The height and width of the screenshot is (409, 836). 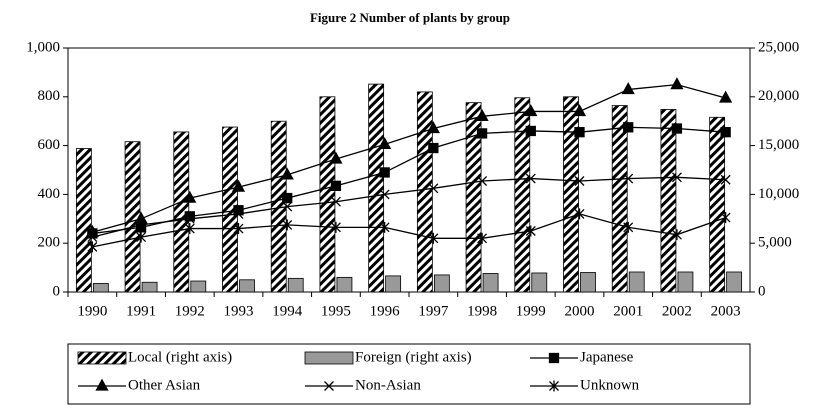 I want to click on x-tick-label: 2001, so click(x=628, y=311).